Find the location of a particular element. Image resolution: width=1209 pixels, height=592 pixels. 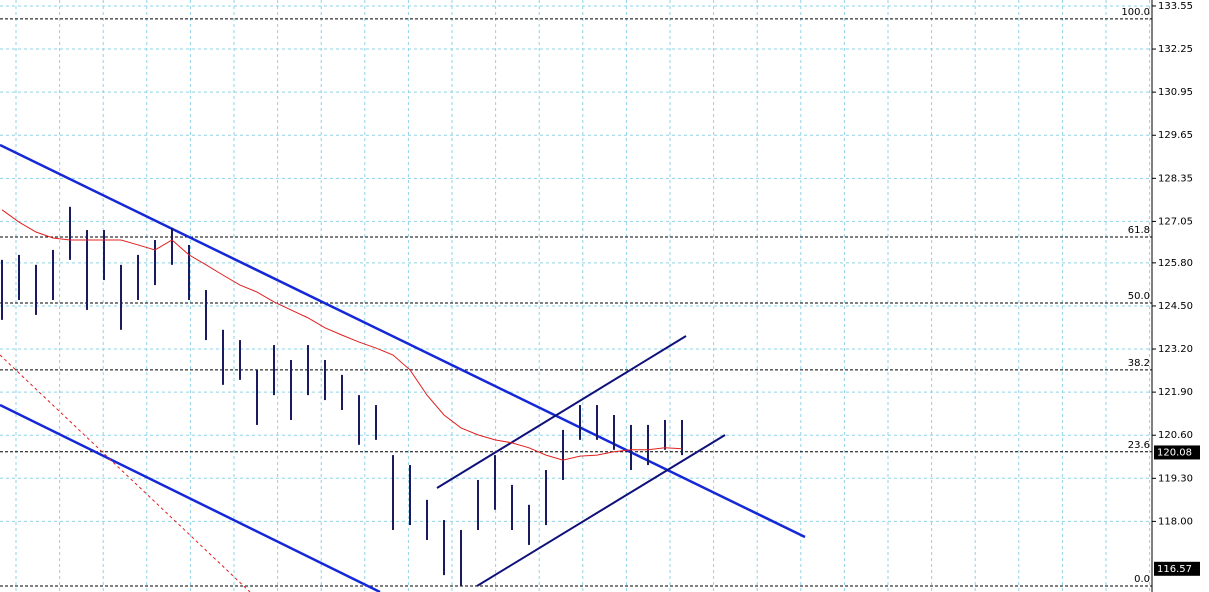

trend-line is located at coordinates (190, 497).